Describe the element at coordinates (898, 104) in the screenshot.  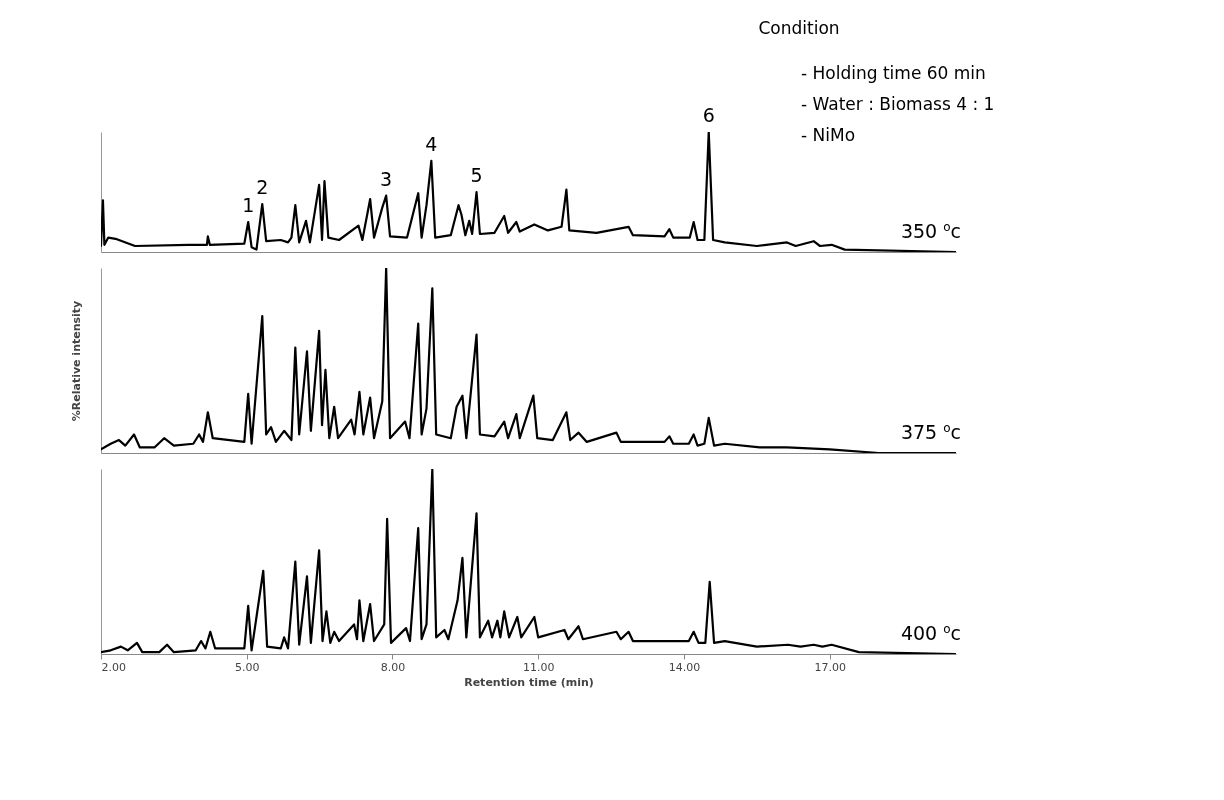
I see `text: - Water : Biomass 4 : 1` at that location.